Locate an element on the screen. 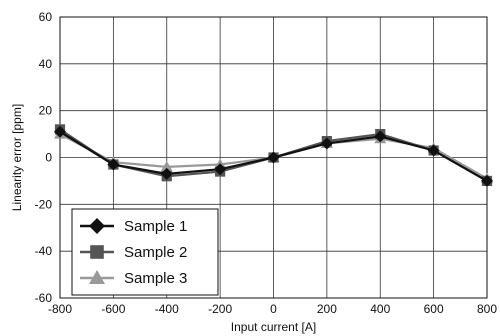 The width and height of the screenshot is (500, 336). y-tick-label: 40 is located at coordinates (46, 64).